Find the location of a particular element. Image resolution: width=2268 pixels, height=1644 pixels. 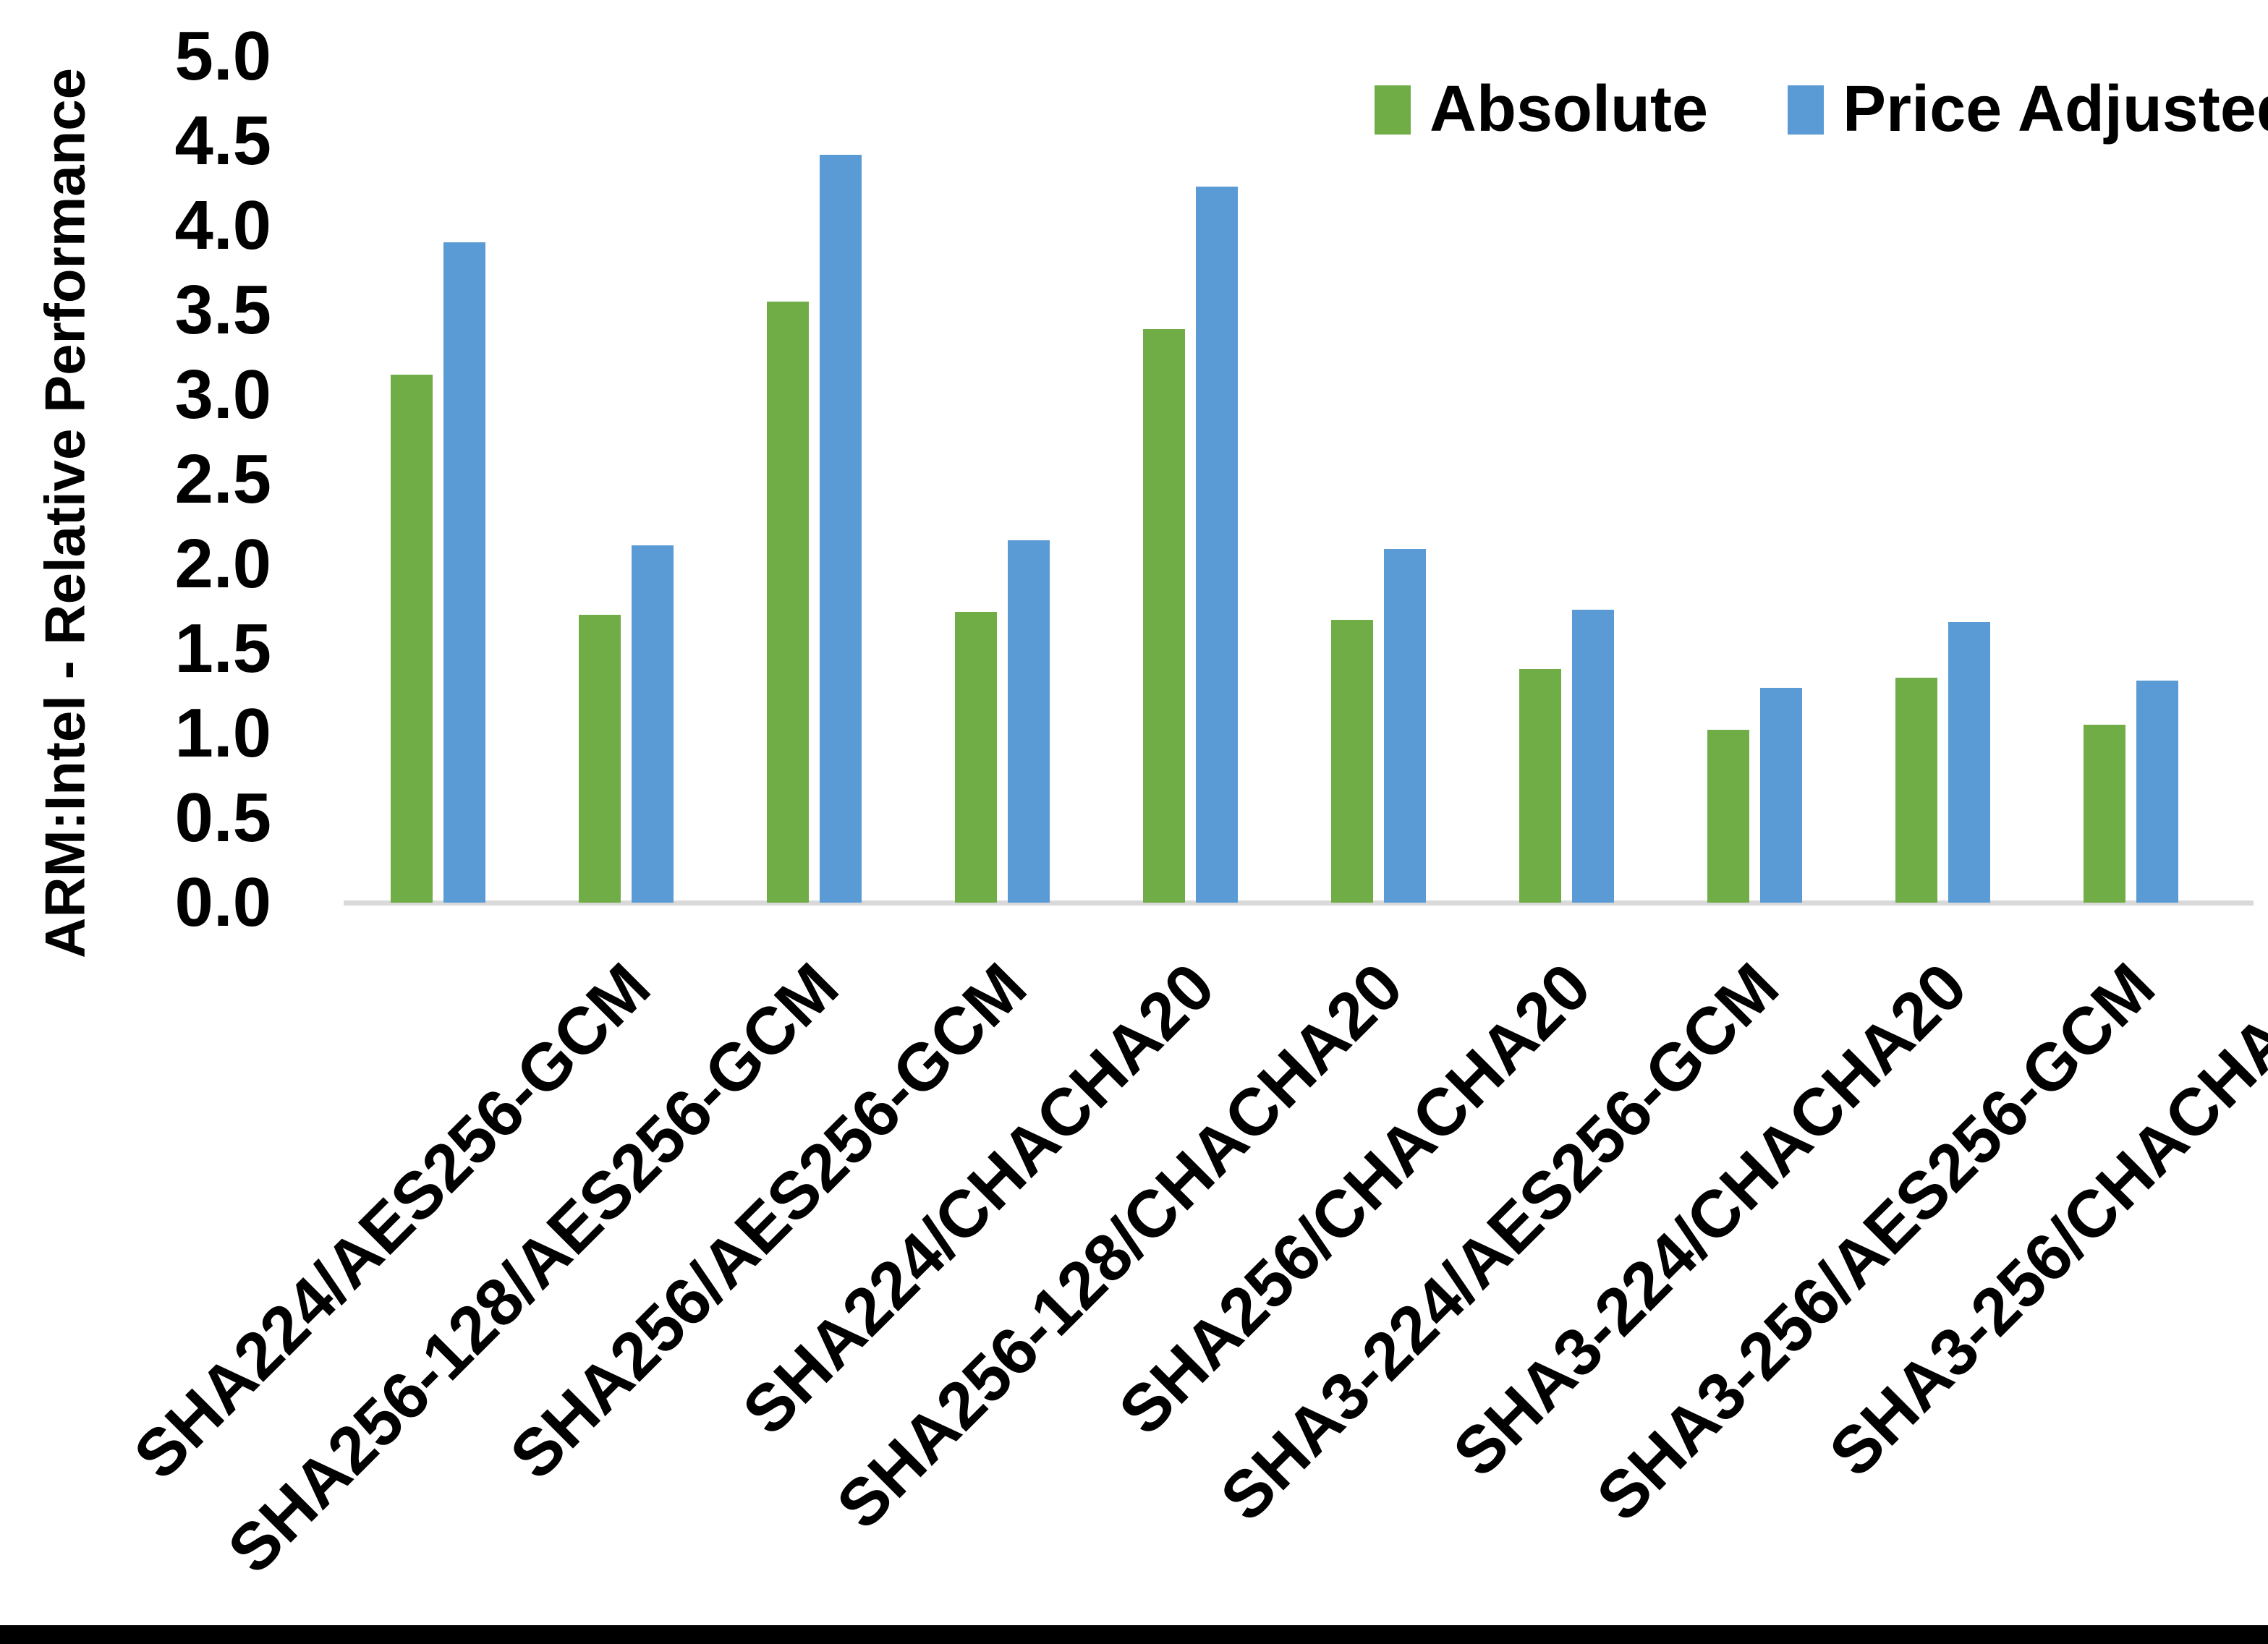

y-tick-label-0.0: 0.0 is located at coordinates (223, 902).